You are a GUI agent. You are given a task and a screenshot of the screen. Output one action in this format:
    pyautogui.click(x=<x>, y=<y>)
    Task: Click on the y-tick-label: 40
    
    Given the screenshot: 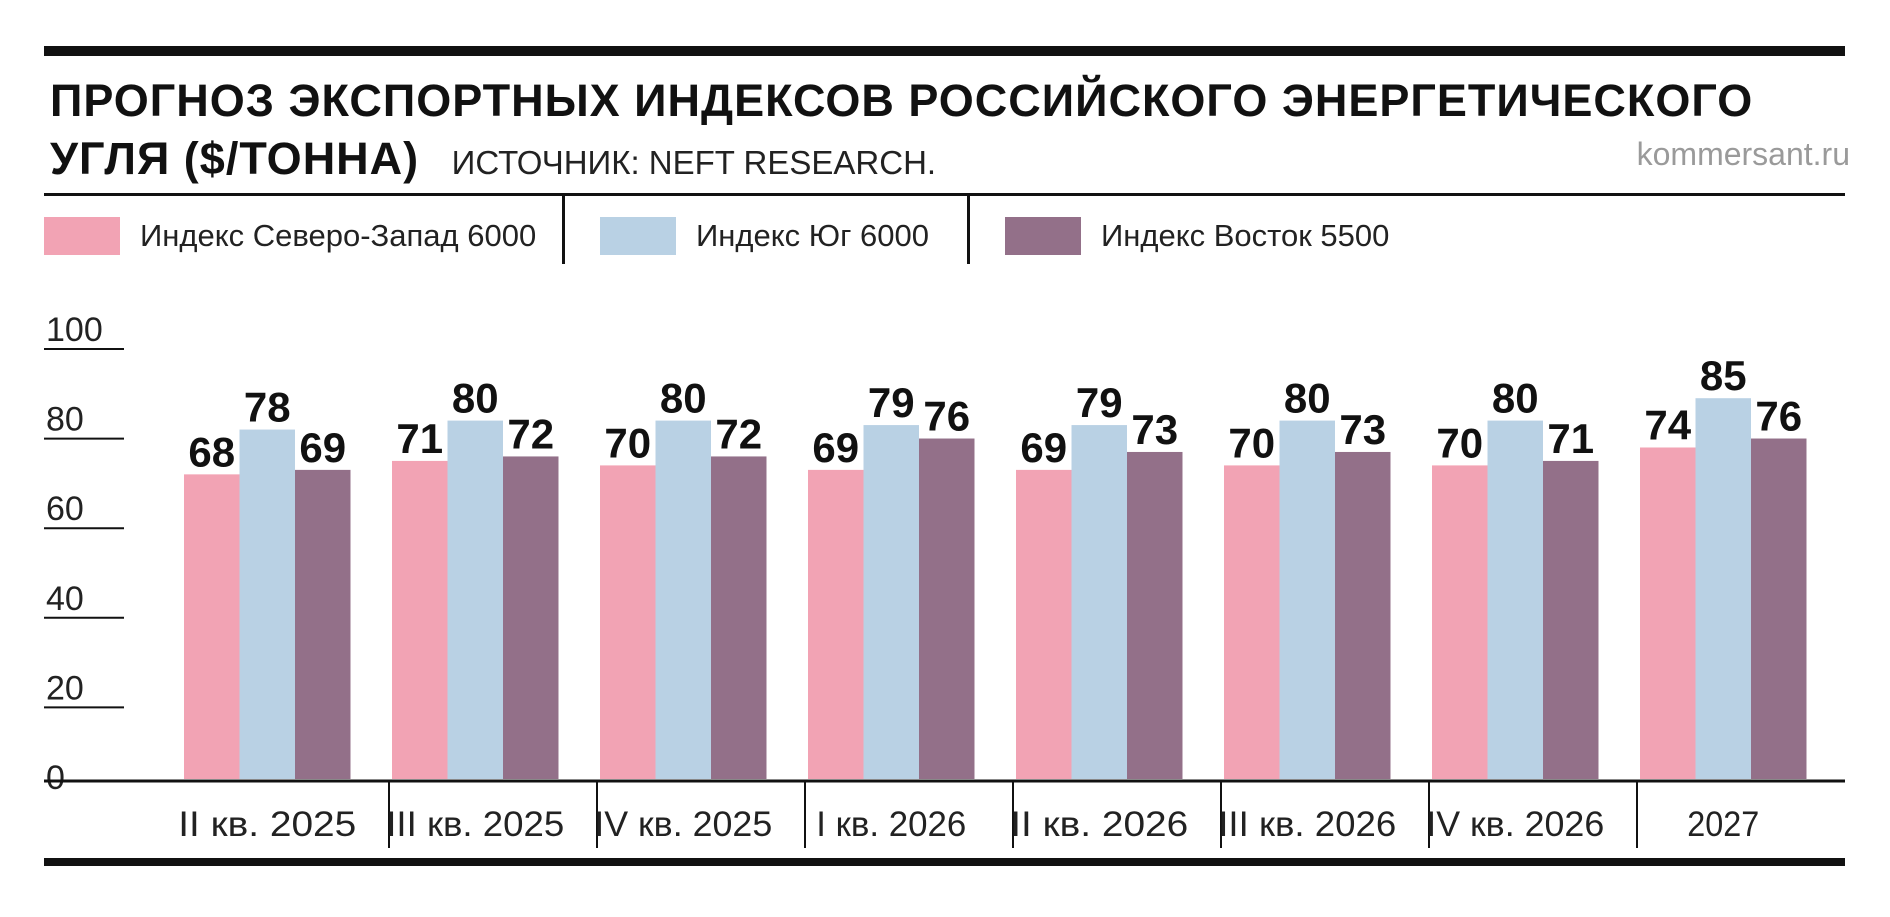 What is the action you would take?
    pyautogui.click(x=65, y=599)
    